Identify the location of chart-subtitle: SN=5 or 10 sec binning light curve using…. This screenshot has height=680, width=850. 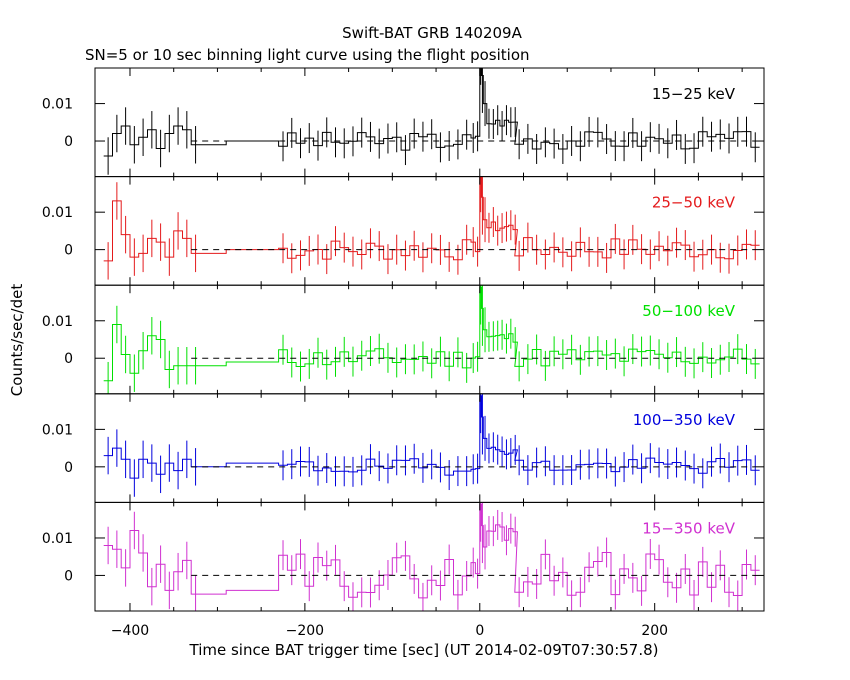
(307, 55).